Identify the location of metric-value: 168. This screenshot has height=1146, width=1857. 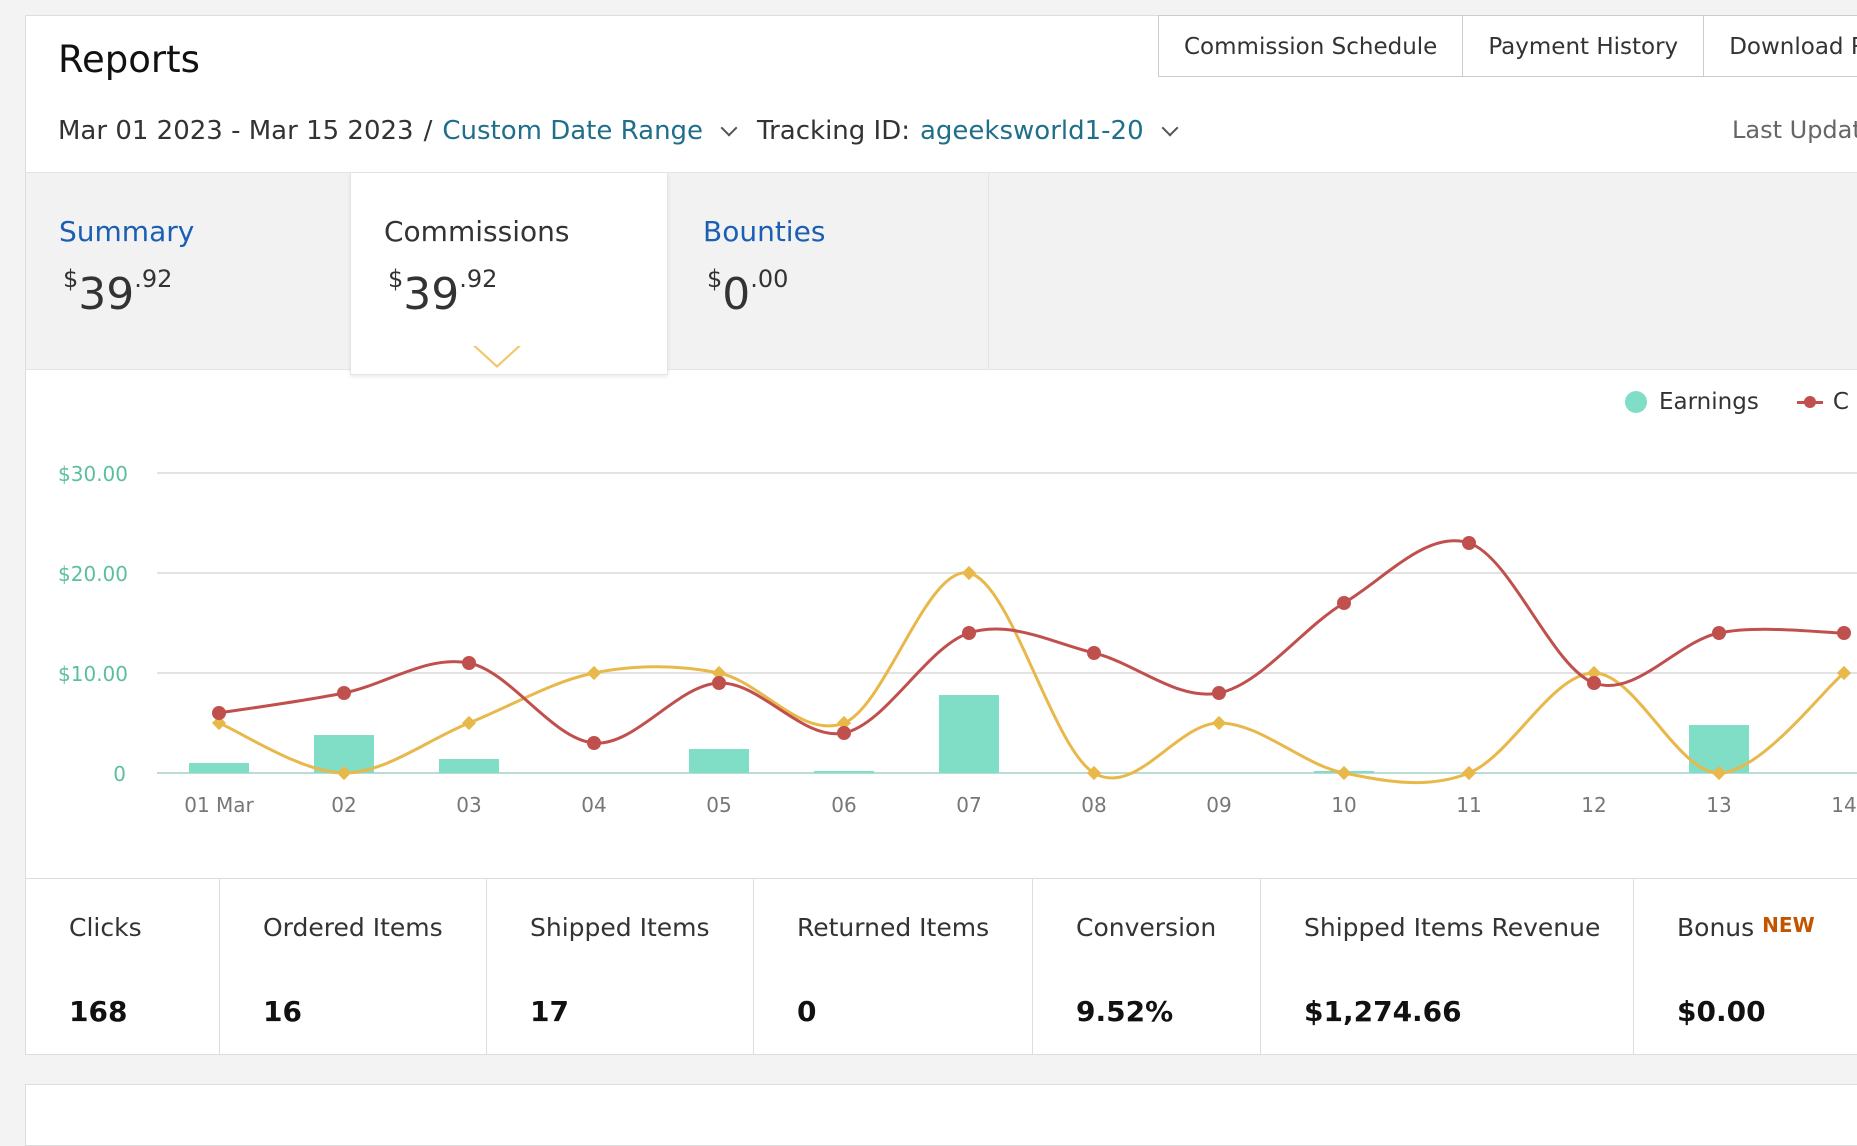
(98, 1011).